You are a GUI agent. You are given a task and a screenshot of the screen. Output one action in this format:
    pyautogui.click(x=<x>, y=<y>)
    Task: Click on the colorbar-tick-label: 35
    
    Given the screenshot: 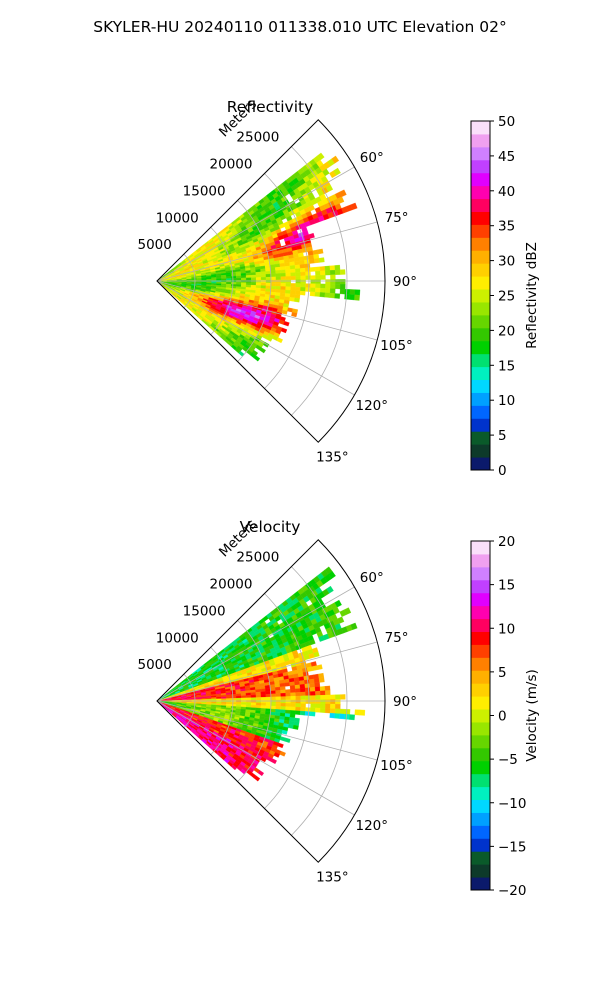 What is the action you would take?
    pyautogui.click(x=506, y=227)
    